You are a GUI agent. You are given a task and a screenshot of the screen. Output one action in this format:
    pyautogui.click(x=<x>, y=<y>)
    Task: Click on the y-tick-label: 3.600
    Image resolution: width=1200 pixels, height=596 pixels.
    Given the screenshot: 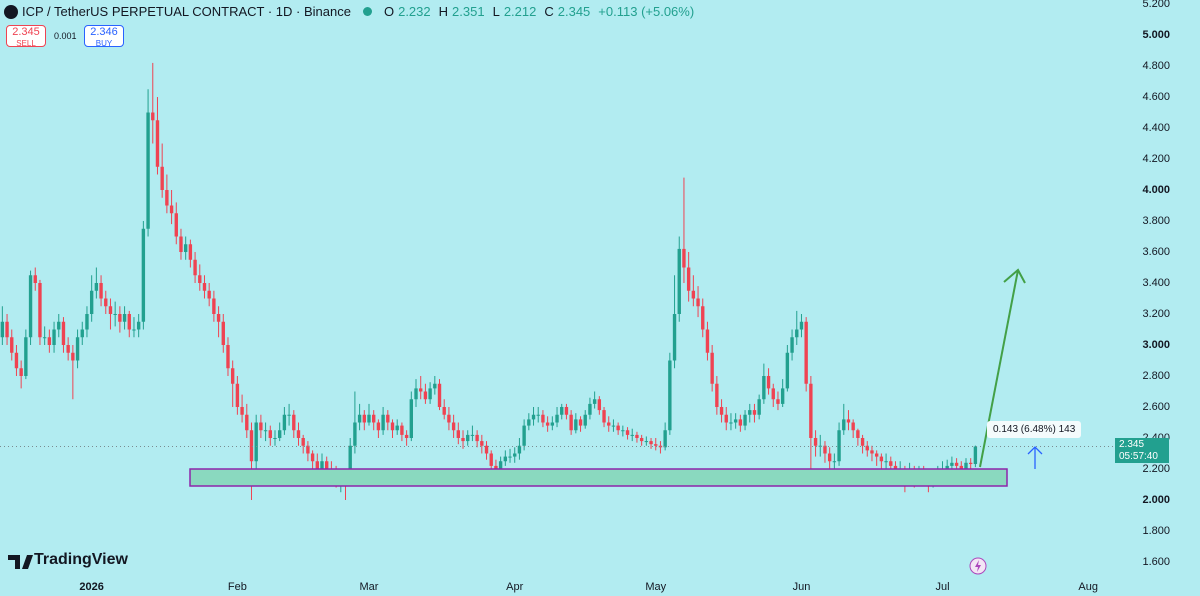 What is the action you would take?
    pyautogui.click(x=1156, y=252)
    